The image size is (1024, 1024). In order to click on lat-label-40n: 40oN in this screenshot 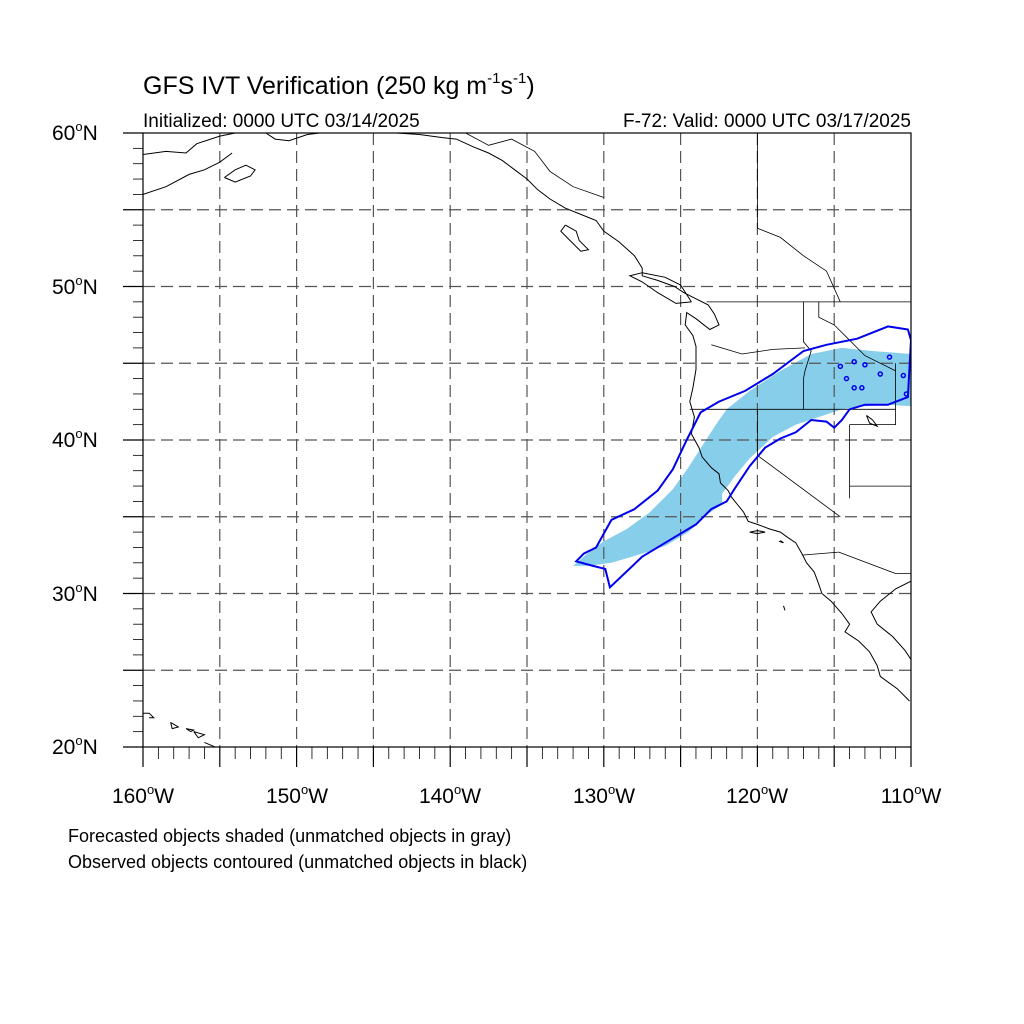, I will do `click(75, 439)`.